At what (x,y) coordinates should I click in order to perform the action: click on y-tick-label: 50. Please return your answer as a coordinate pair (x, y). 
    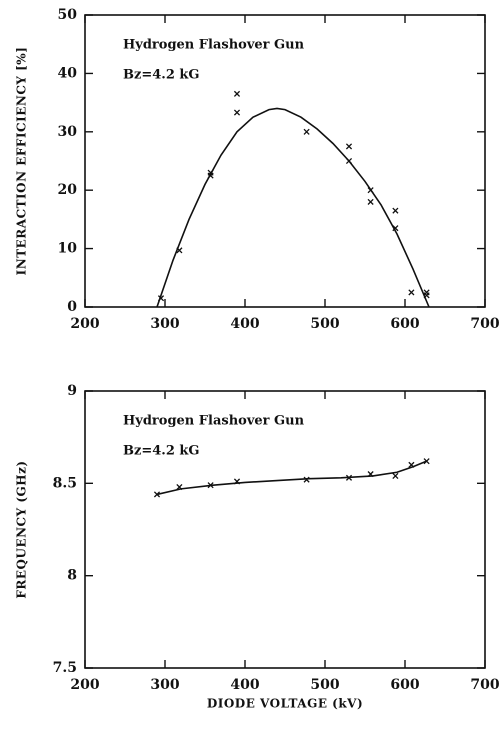
    Looking at the image, I should click on (68, 15).